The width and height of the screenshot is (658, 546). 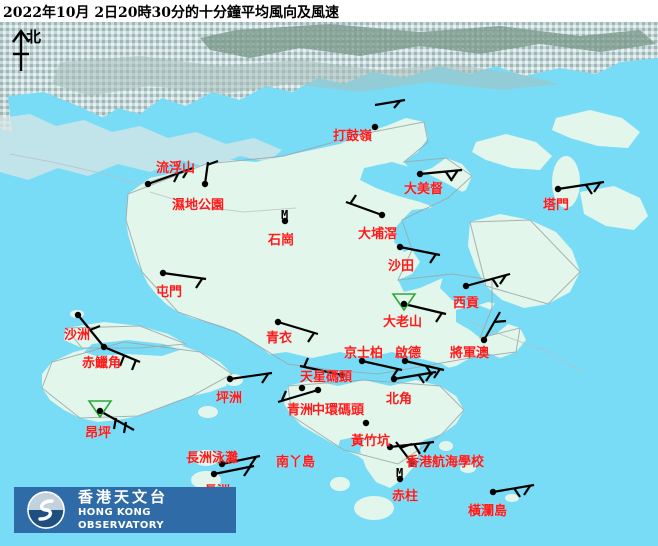 I want to click on station-label-啟德: 啟德, so click(x=408, y=353).